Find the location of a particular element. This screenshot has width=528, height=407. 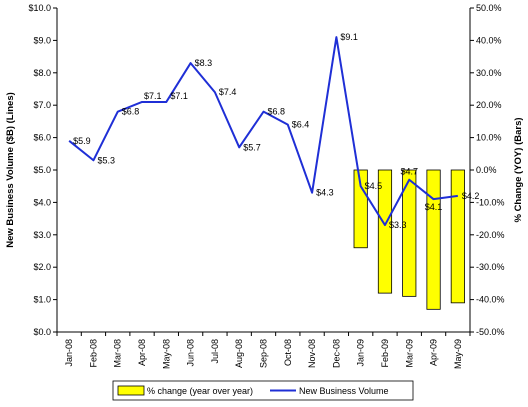

left-tick-label: $4.0 is located at coordinates (42, 202).